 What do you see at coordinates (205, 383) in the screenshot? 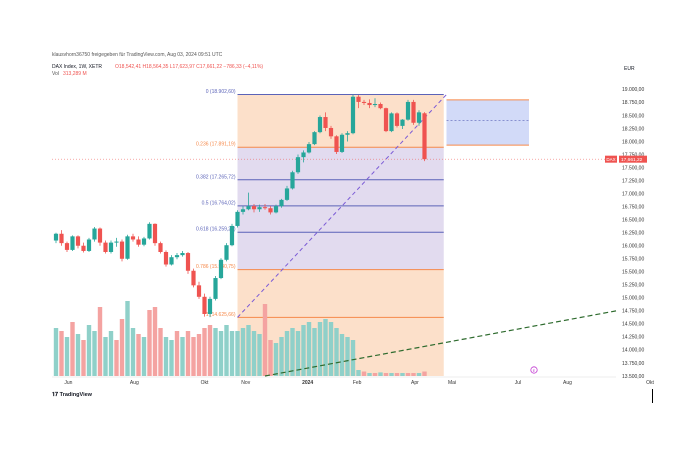
I see `x-axis-tick: Okt` at bounding box center [205, 383].